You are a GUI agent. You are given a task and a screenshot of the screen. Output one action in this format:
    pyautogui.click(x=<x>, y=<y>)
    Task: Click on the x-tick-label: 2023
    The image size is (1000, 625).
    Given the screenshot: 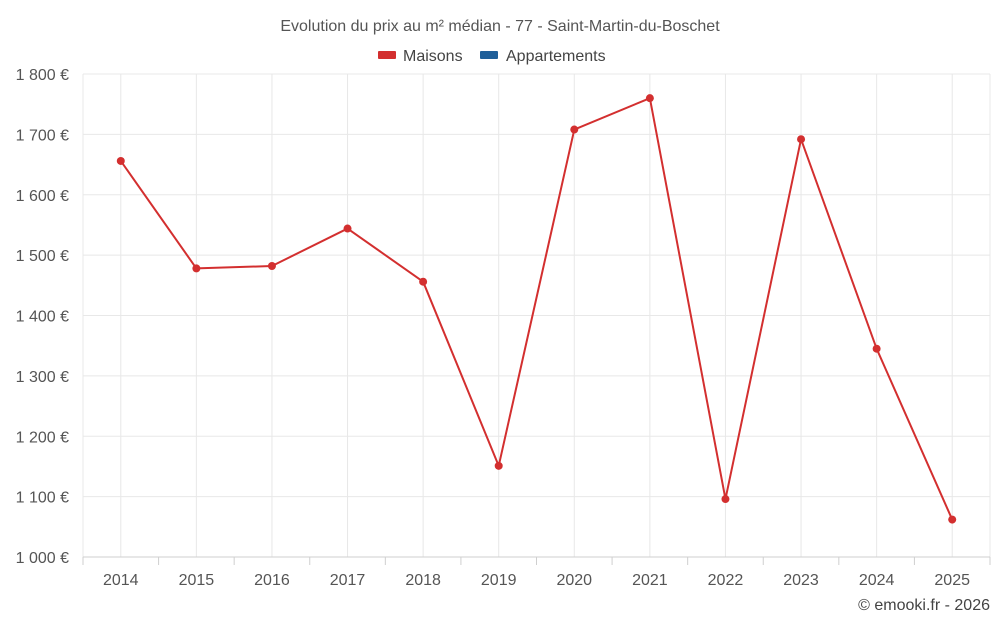 What is the action you would take?
    pyautogui.click(x=801, y=580)
    